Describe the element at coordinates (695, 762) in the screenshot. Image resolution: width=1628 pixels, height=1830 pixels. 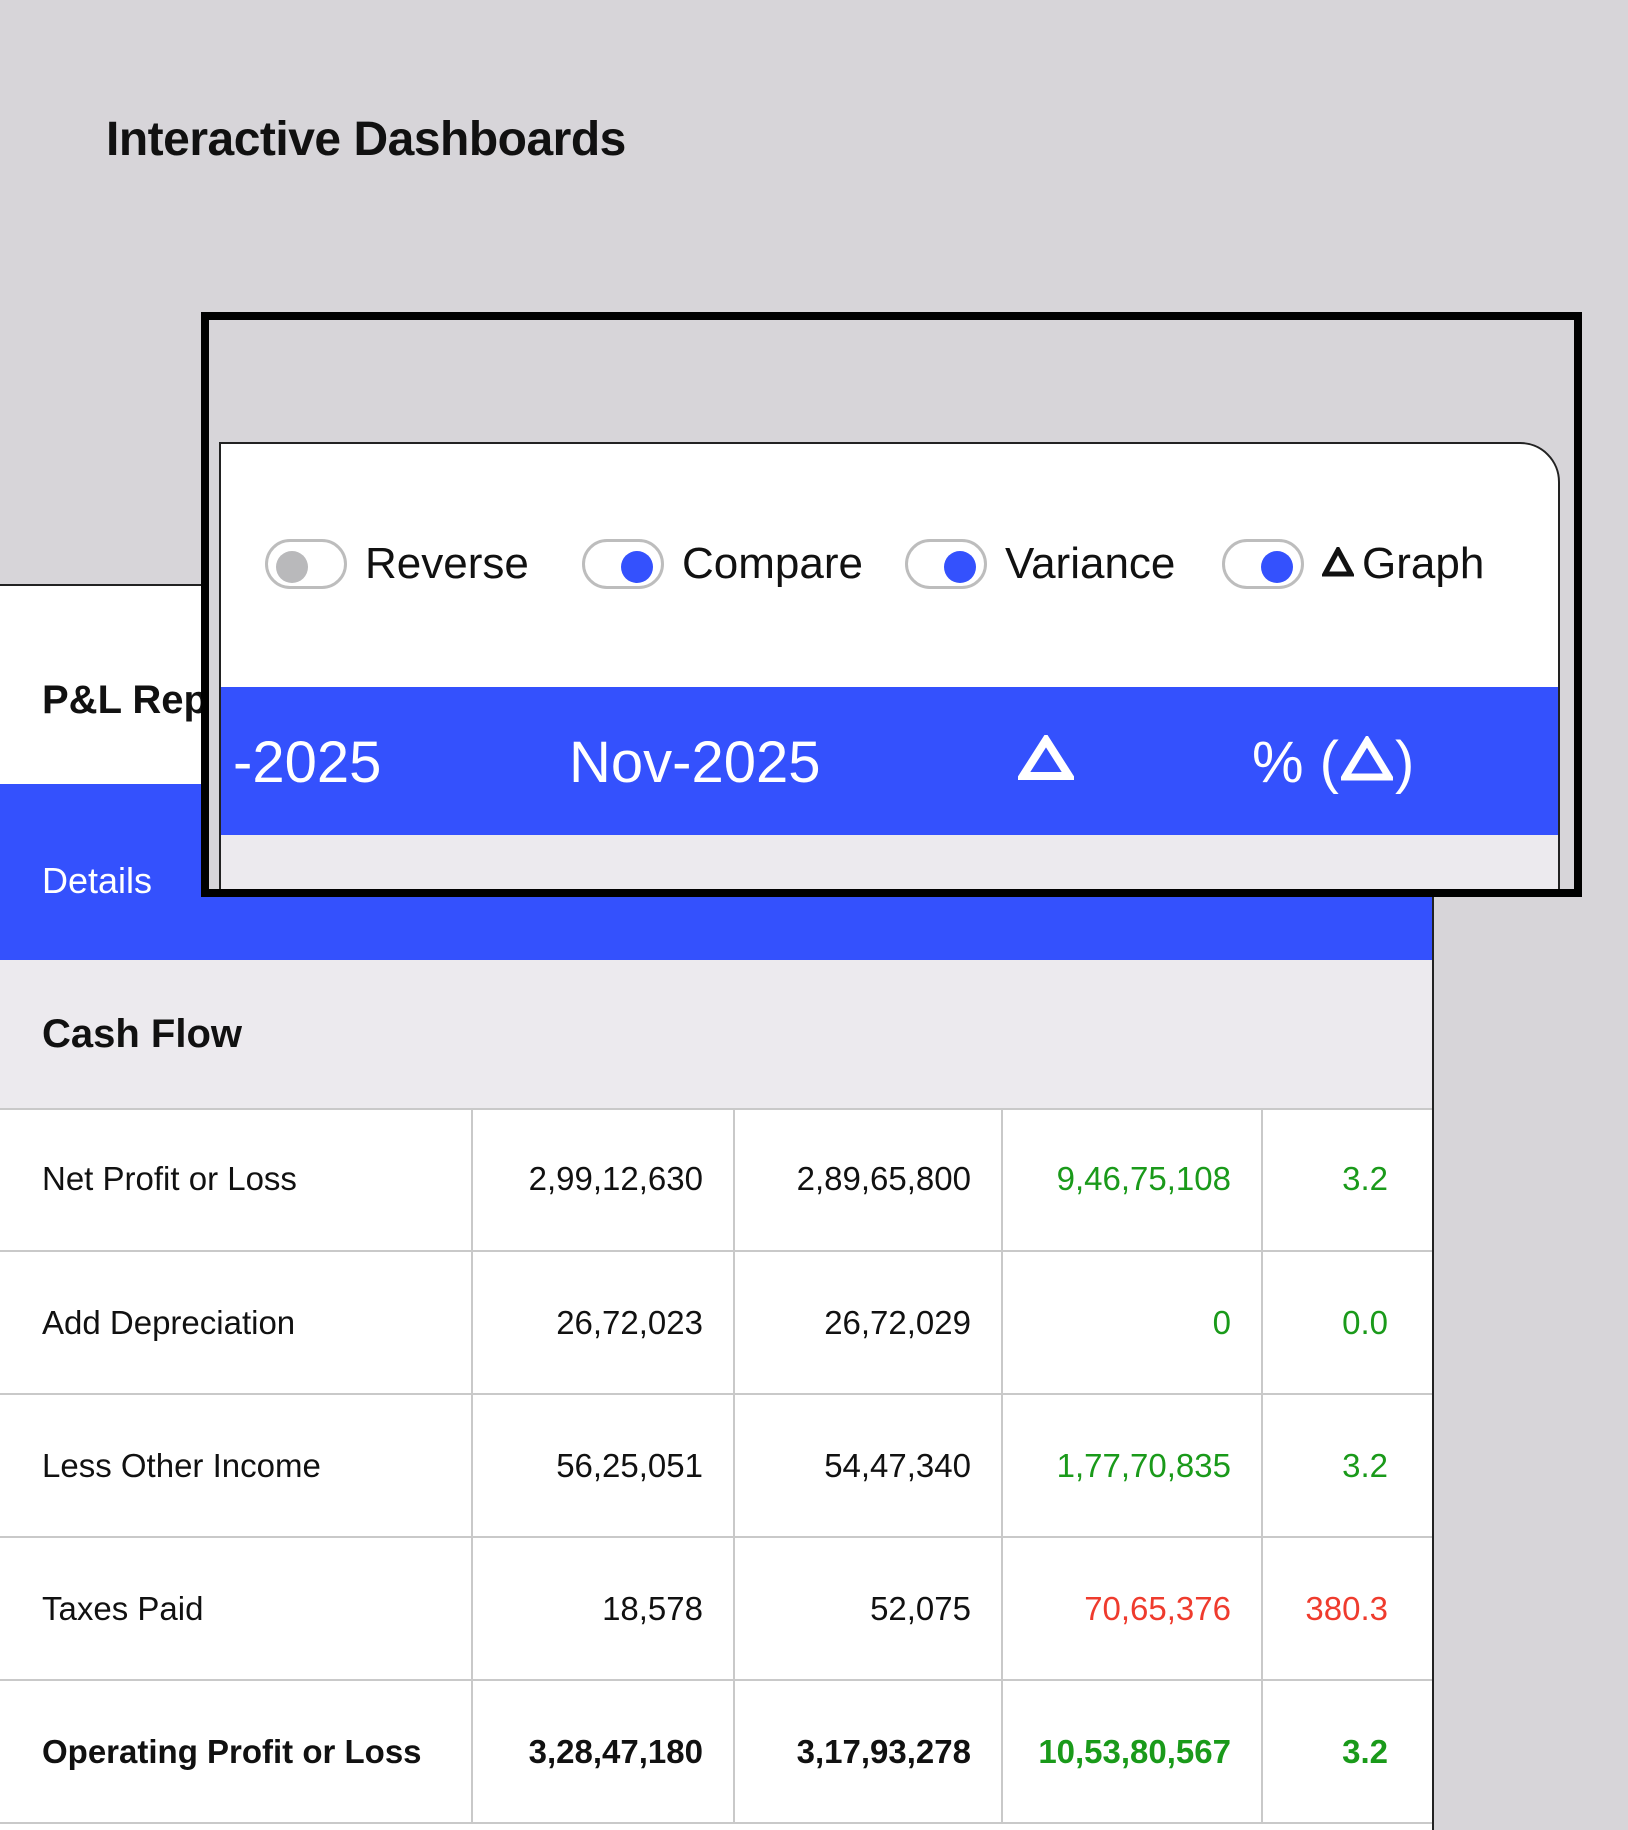
I see `column-header-nov-2025: Nov-2025` at that location.